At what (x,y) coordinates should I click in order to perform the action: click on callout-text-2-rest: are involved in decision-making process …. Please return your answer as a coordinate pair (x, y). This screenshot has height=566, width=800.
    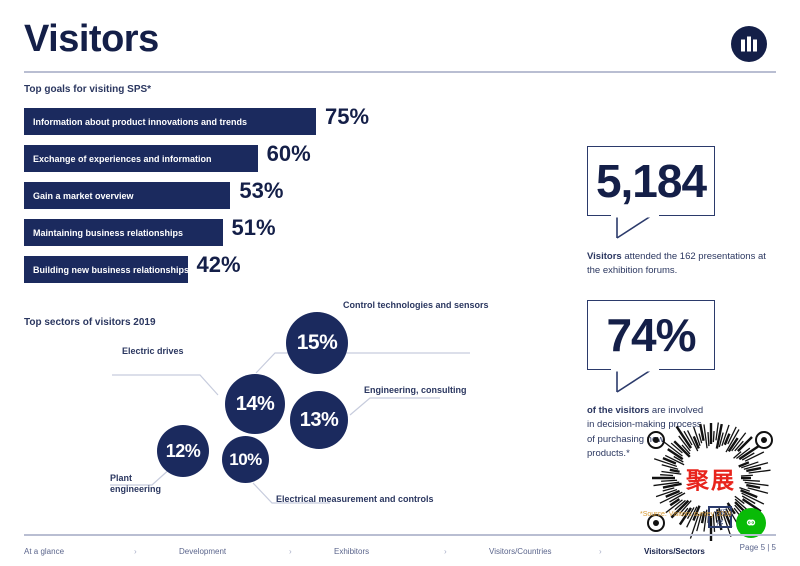
    Looking at the image, I should click on (645, 432).